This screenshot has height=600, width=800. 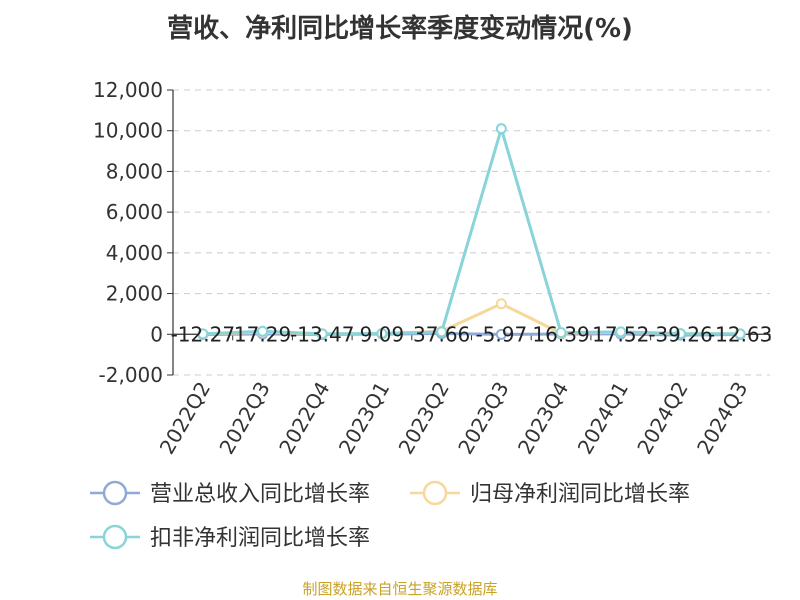 I want to click on y-tick-label: 0, so click(x=156, y=334).